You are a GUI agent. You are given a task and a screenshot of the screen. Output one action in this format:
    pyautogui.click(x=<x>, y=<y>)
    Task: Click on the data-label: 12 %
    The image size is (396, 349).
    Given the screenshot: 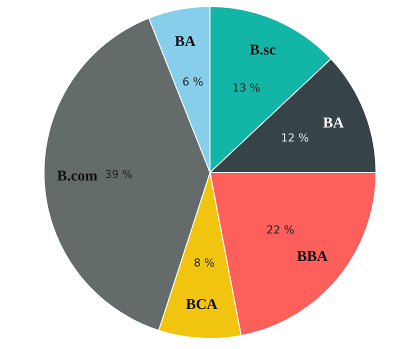 What is the action you would take?
    pyautogui.click(x=294, y=138)
    